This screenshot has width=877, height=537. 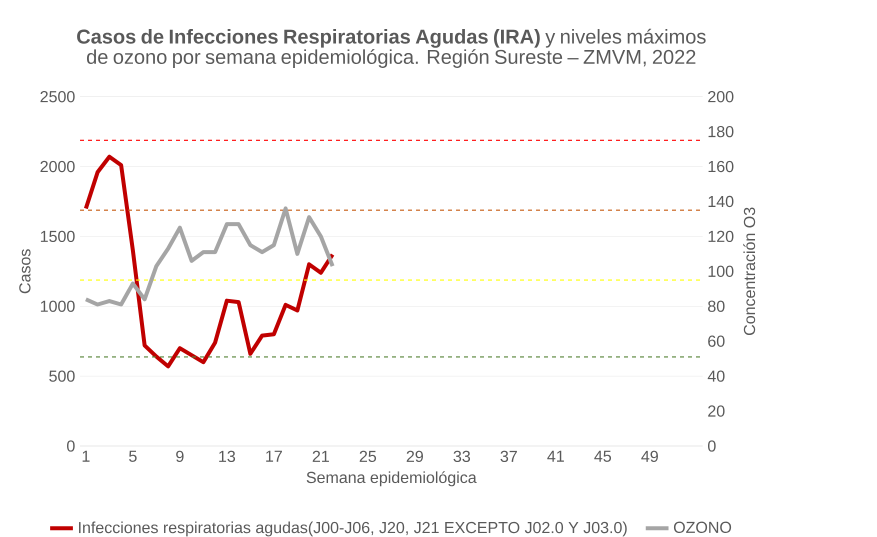 What do you see at coordinates (649, 456) in the screenshot?
I see `x-tick-label: 49` at bounding box center [649, 456].